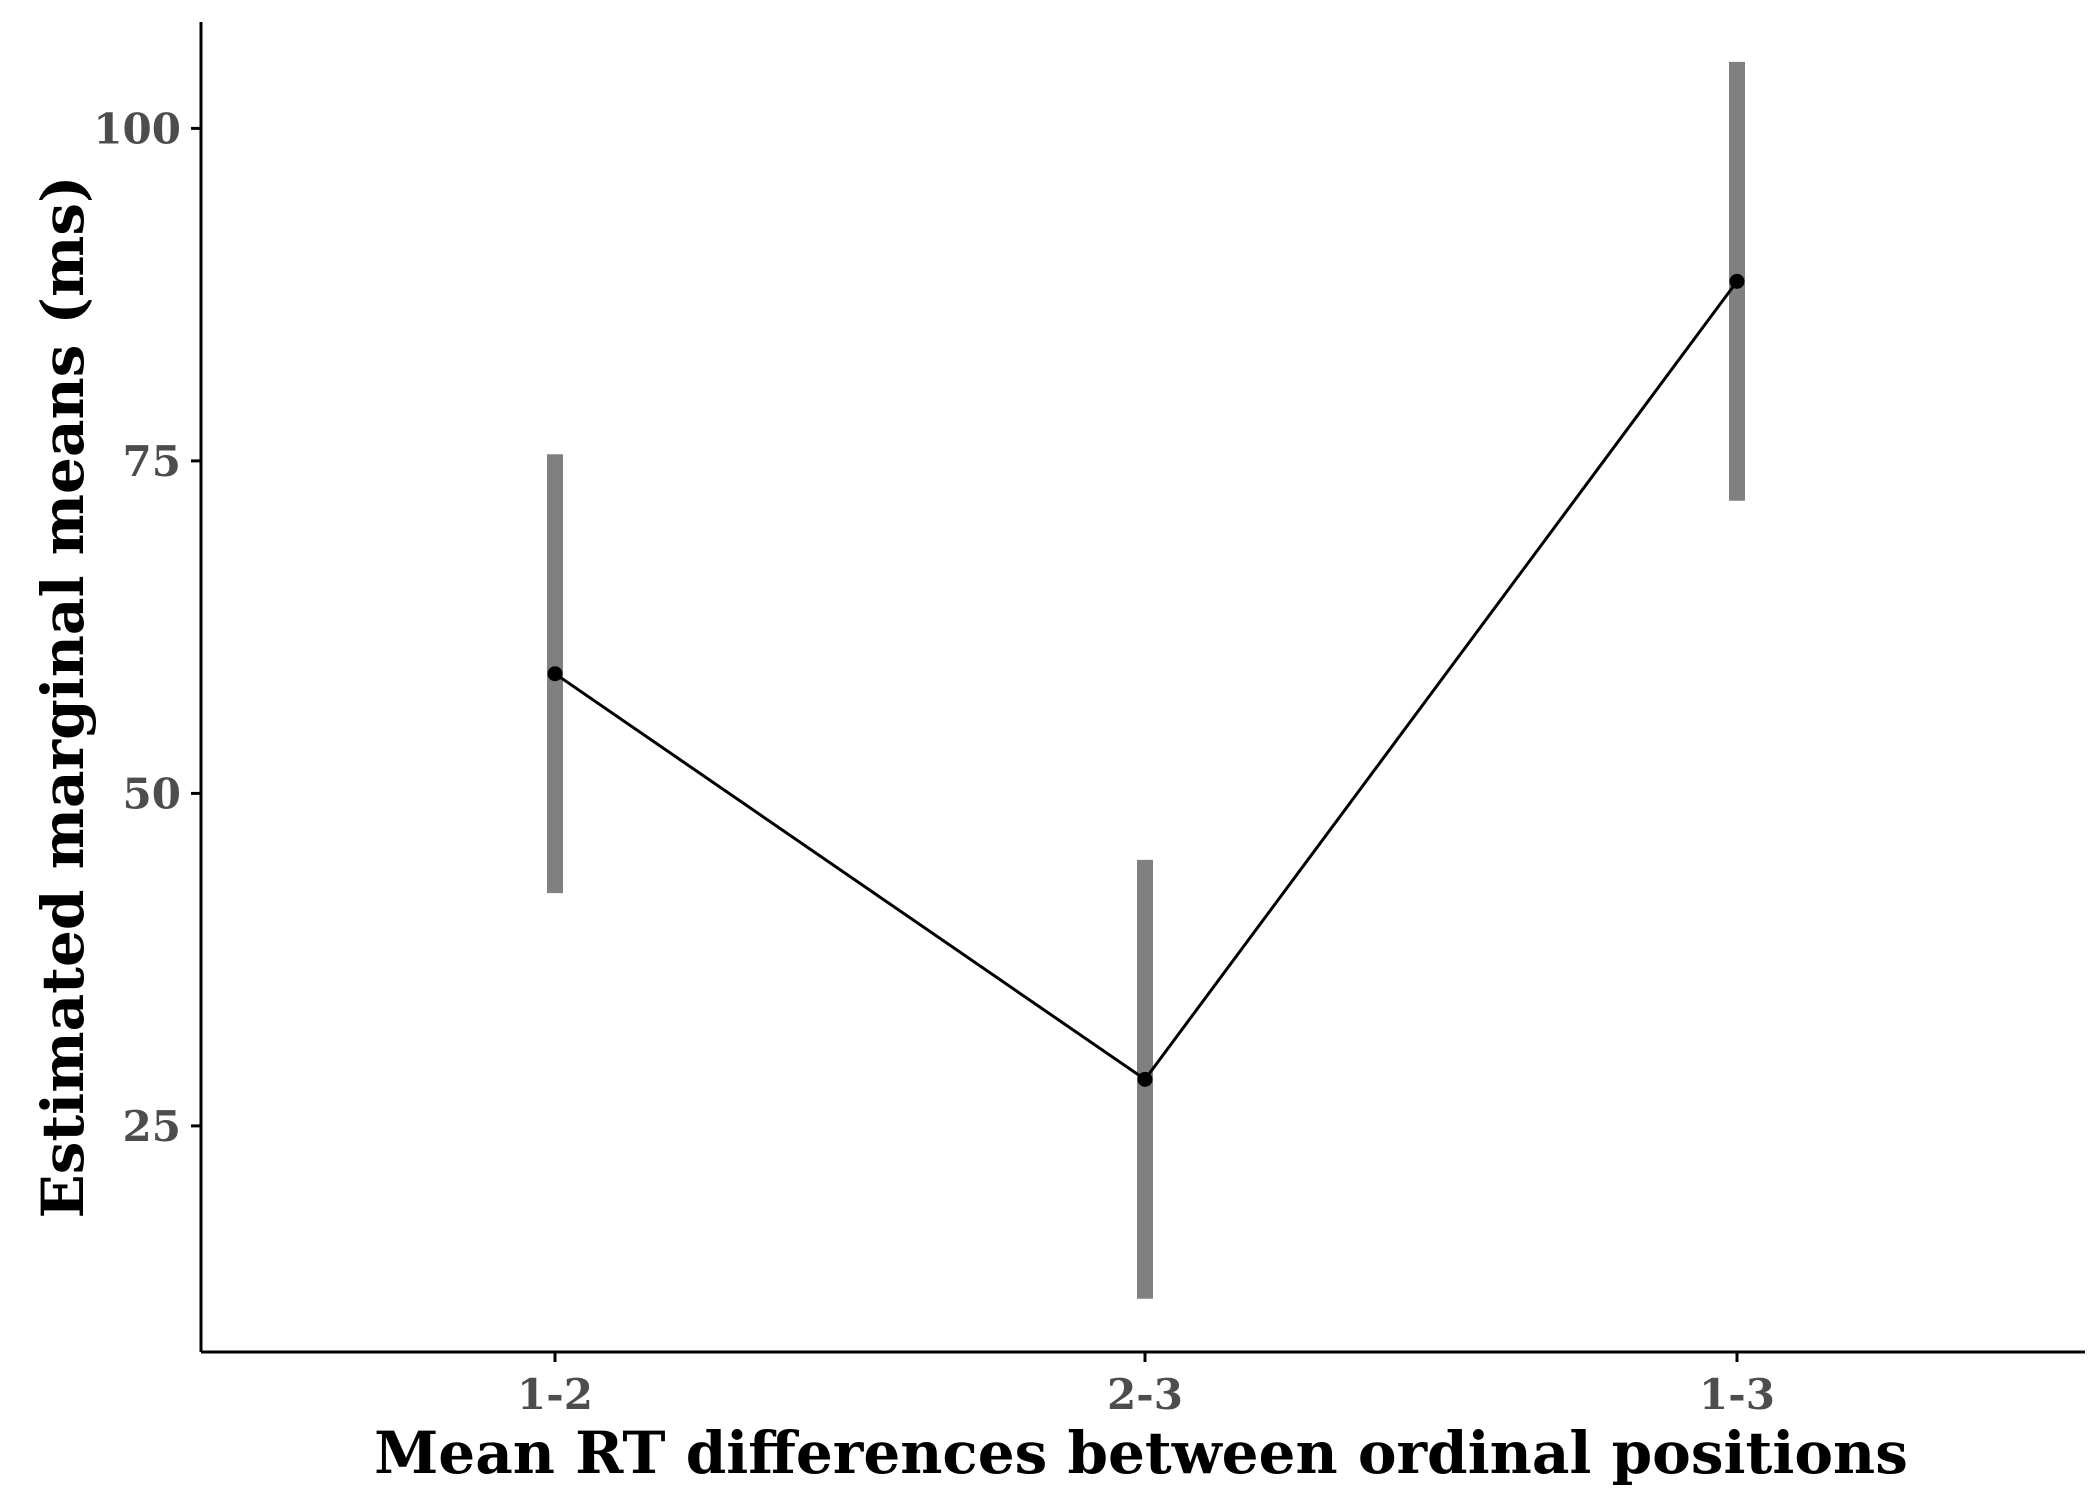 The image size is (2100, 1500). What do you see at coordinates (152, 461) in the screenshot?
I see `y-tick-label: 75` at bounding box center [152, 461].